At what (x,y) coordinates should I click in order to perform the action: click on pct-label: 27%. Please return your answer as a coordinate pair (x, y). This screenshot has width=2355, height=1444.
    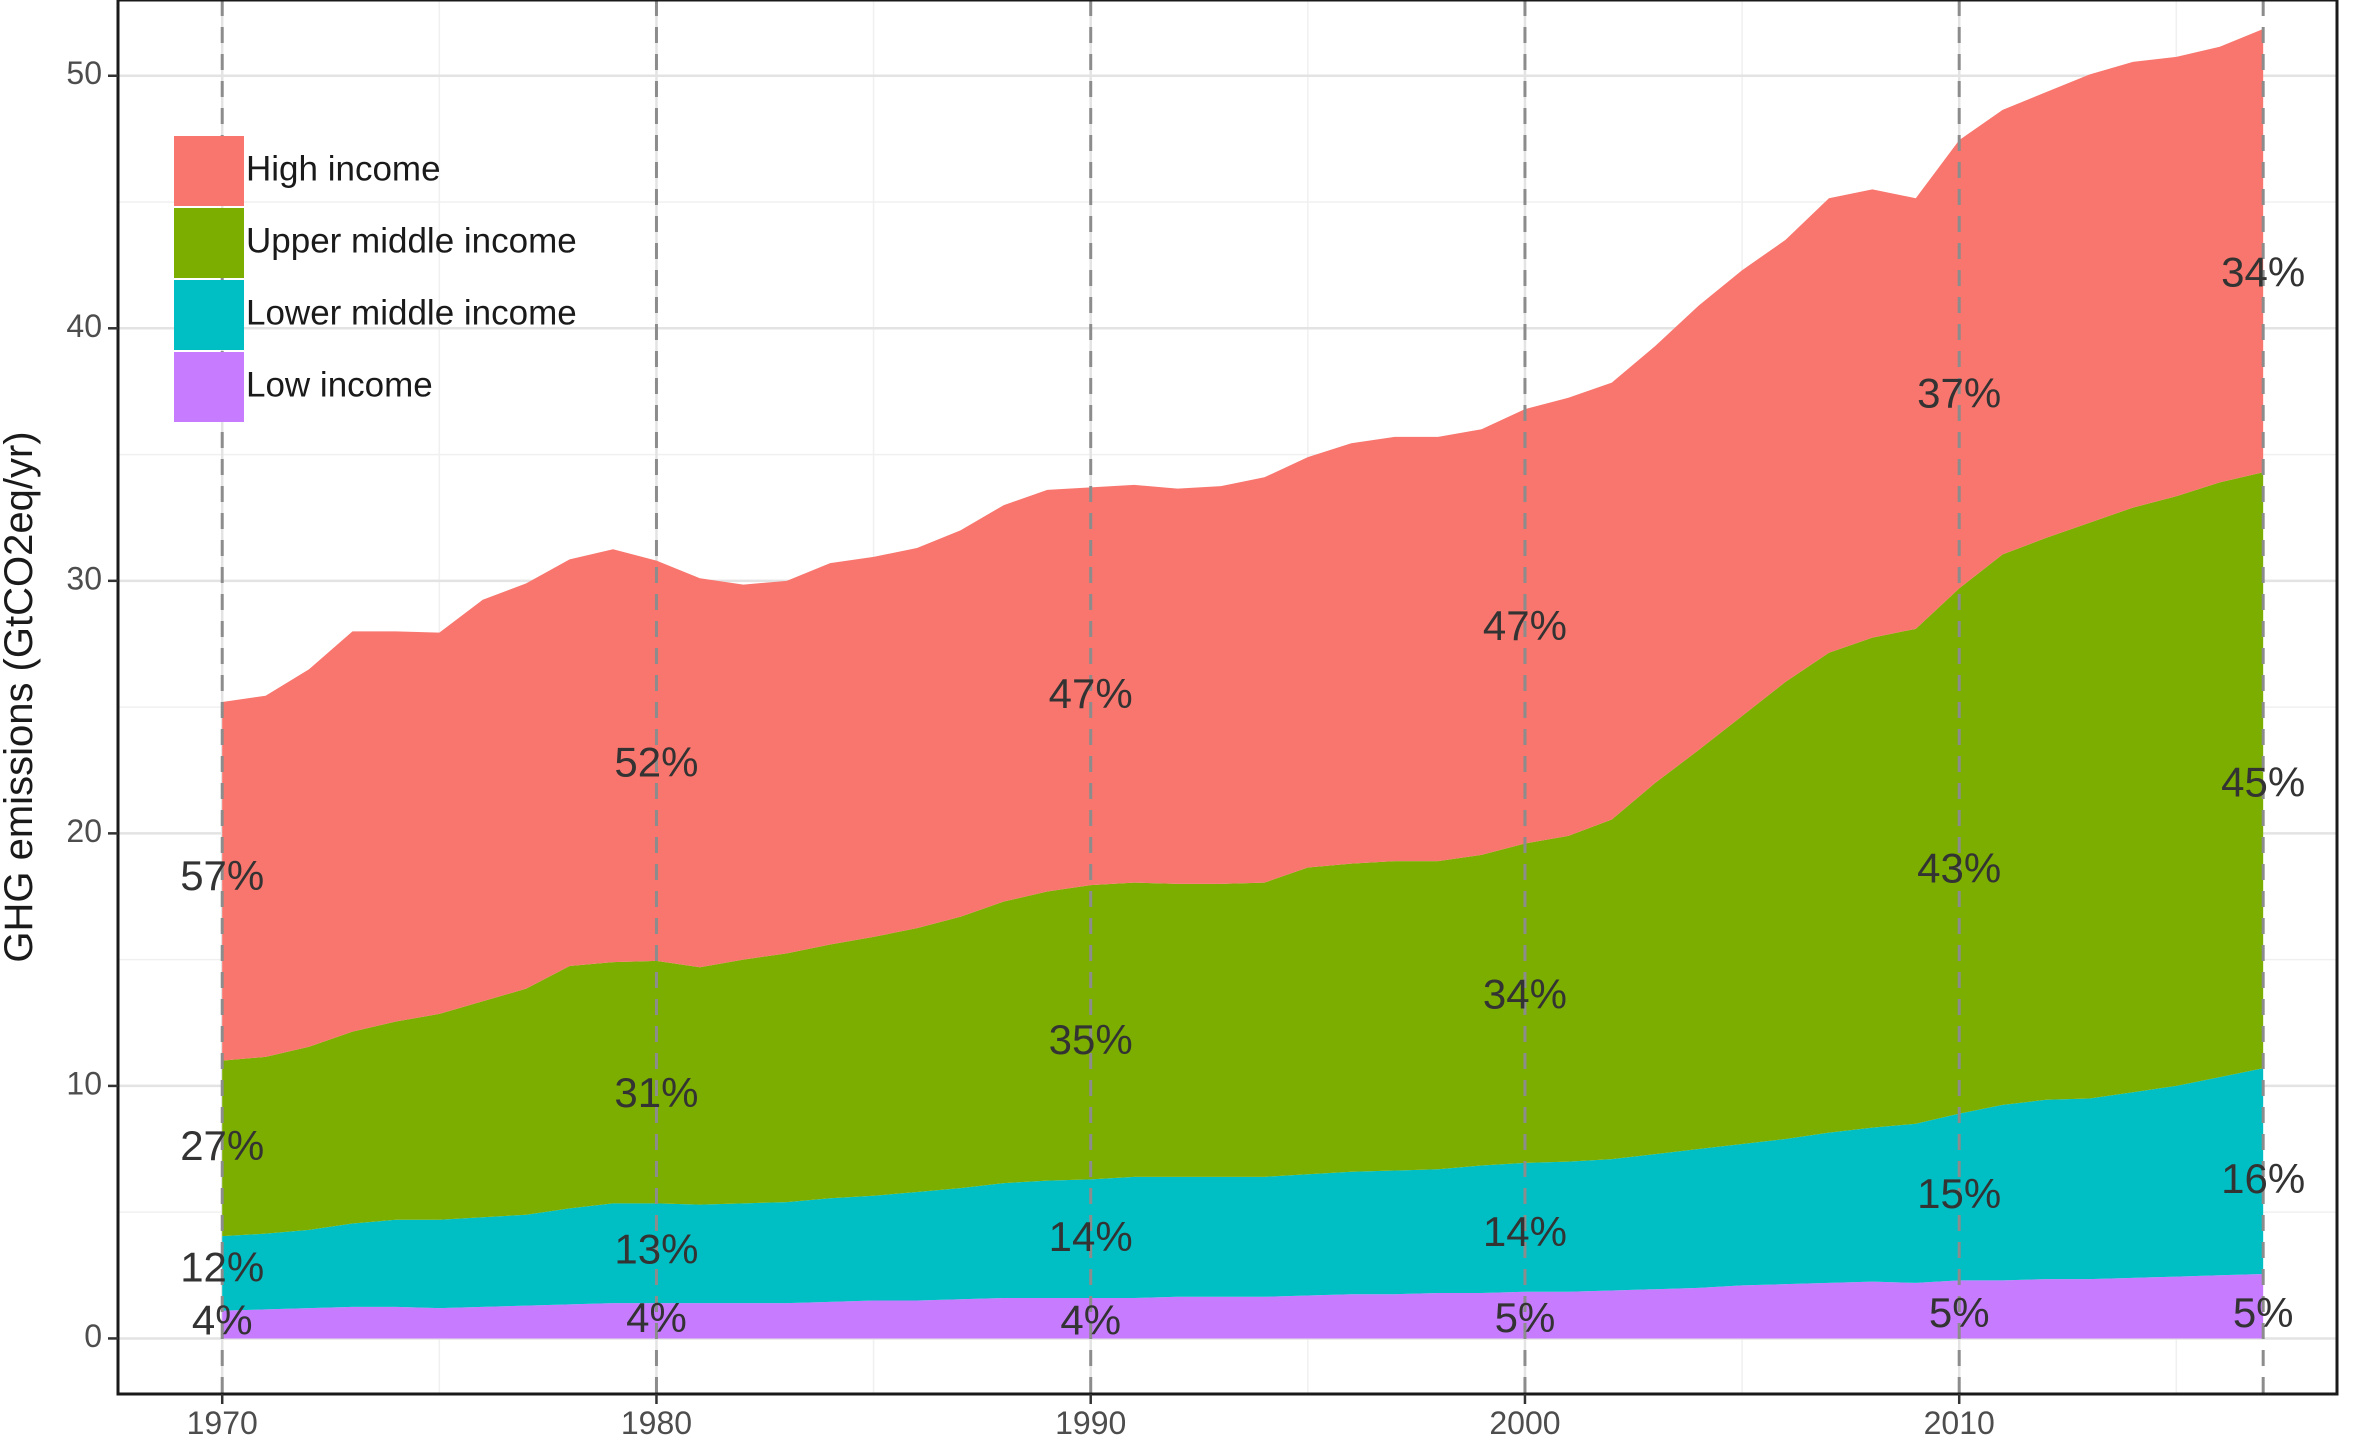
    Looking at the image, I should click on (222, 1145).